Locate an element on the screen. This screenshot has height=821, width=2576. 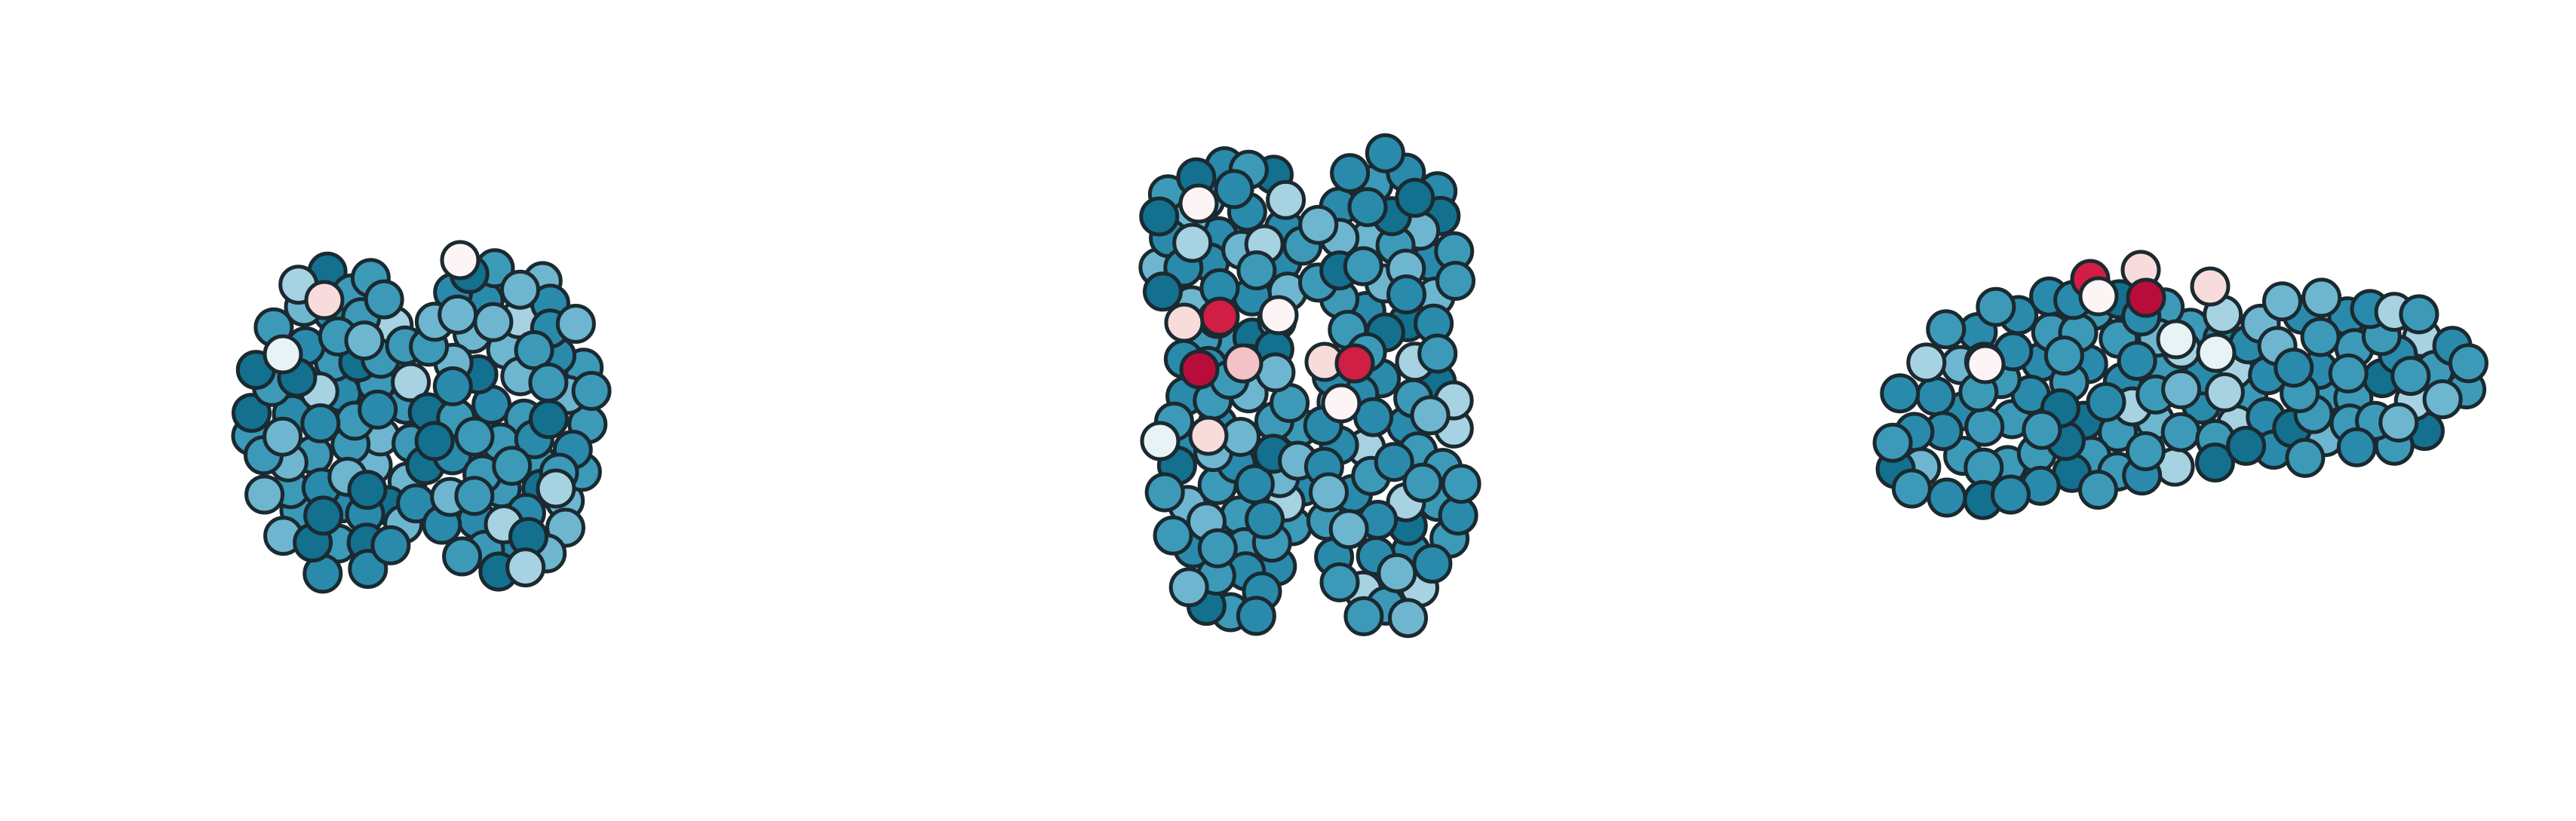
coronal-view-brain-icon is located at coordinates (421, 417).